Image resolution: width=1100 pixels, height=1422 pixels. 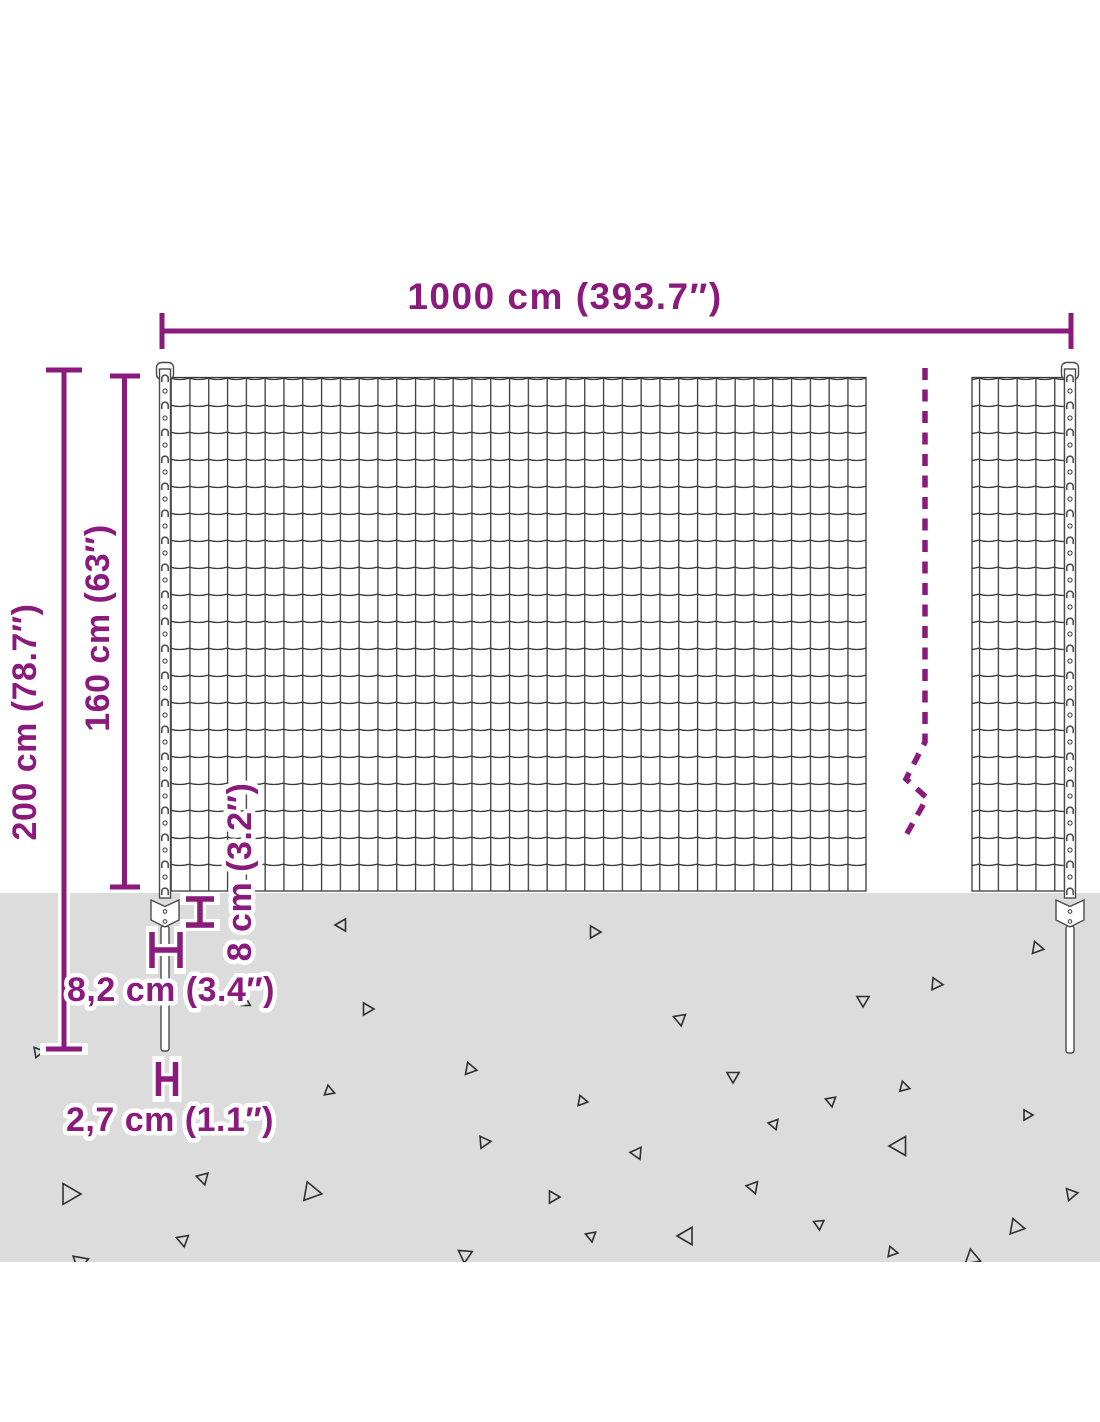 I want to click on post-ground-spike, so click(x=1070, y=989).